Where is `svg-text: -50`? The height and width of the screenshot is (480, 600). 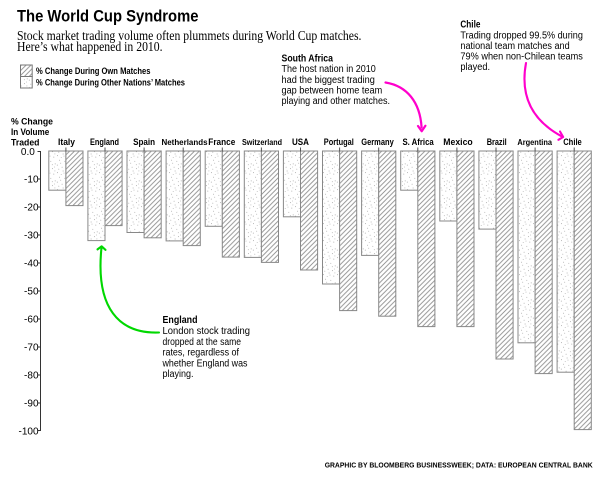
svg-text: -50 is located at coordinates (31, 292).